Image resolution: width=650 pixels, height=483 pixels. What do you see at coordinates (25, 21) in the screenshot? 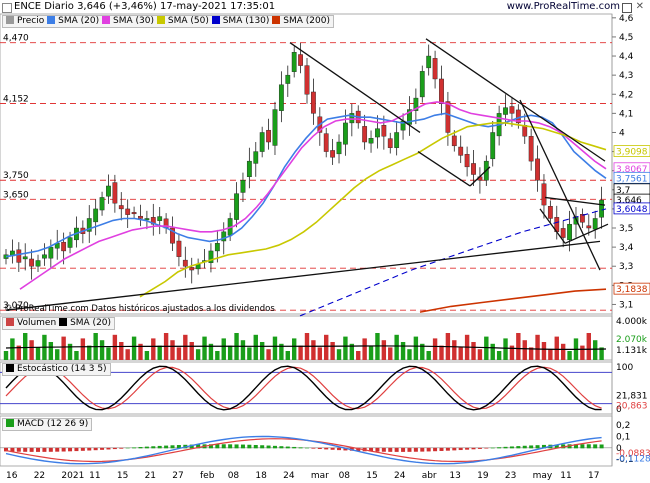
I see `legend-item-precio: Precio` at bounding box center [25, 21].